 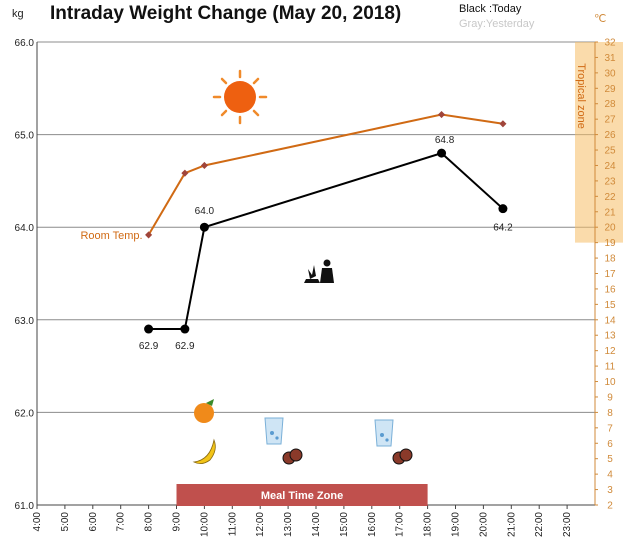 I want to click on y-tick-label: 63.0, so click(x=25, y=321).